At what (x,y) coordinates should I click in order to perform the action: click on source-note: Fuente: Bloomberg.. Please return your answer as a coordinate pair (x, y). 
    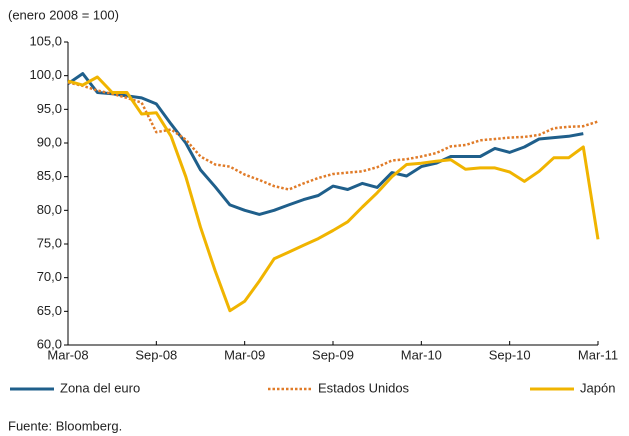
    Looking at the image, I should click on (65, 425).